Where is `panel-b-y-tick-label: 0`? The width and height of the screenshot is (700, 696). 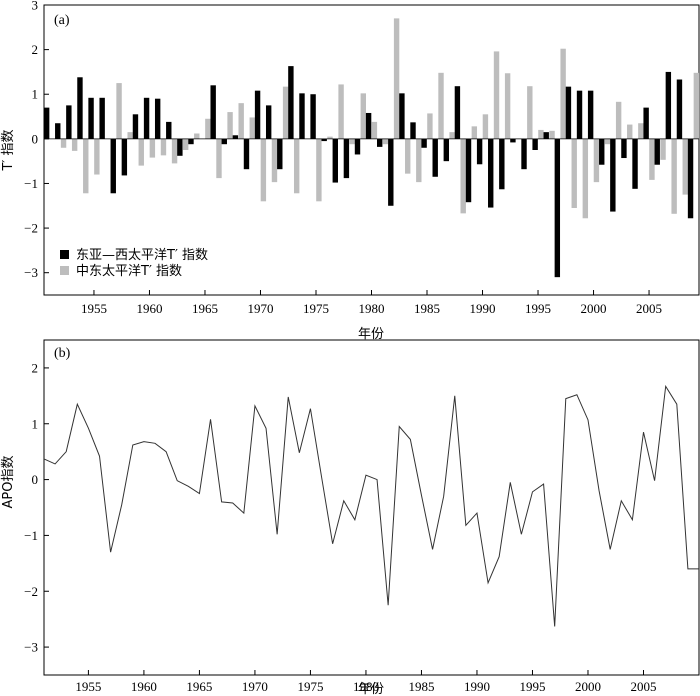 panel-b-y-tick-label: 0 is located at coordinates (35, 479).